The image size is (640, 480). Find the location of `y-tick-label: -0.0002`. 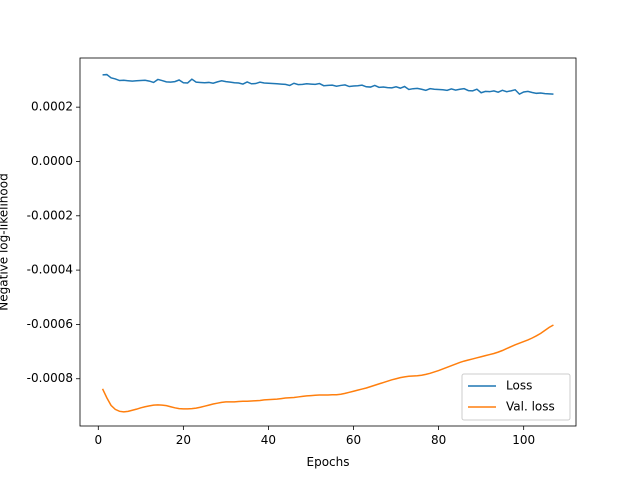

y-tick-label: -0.0002 is located at coordinates (50, 215).